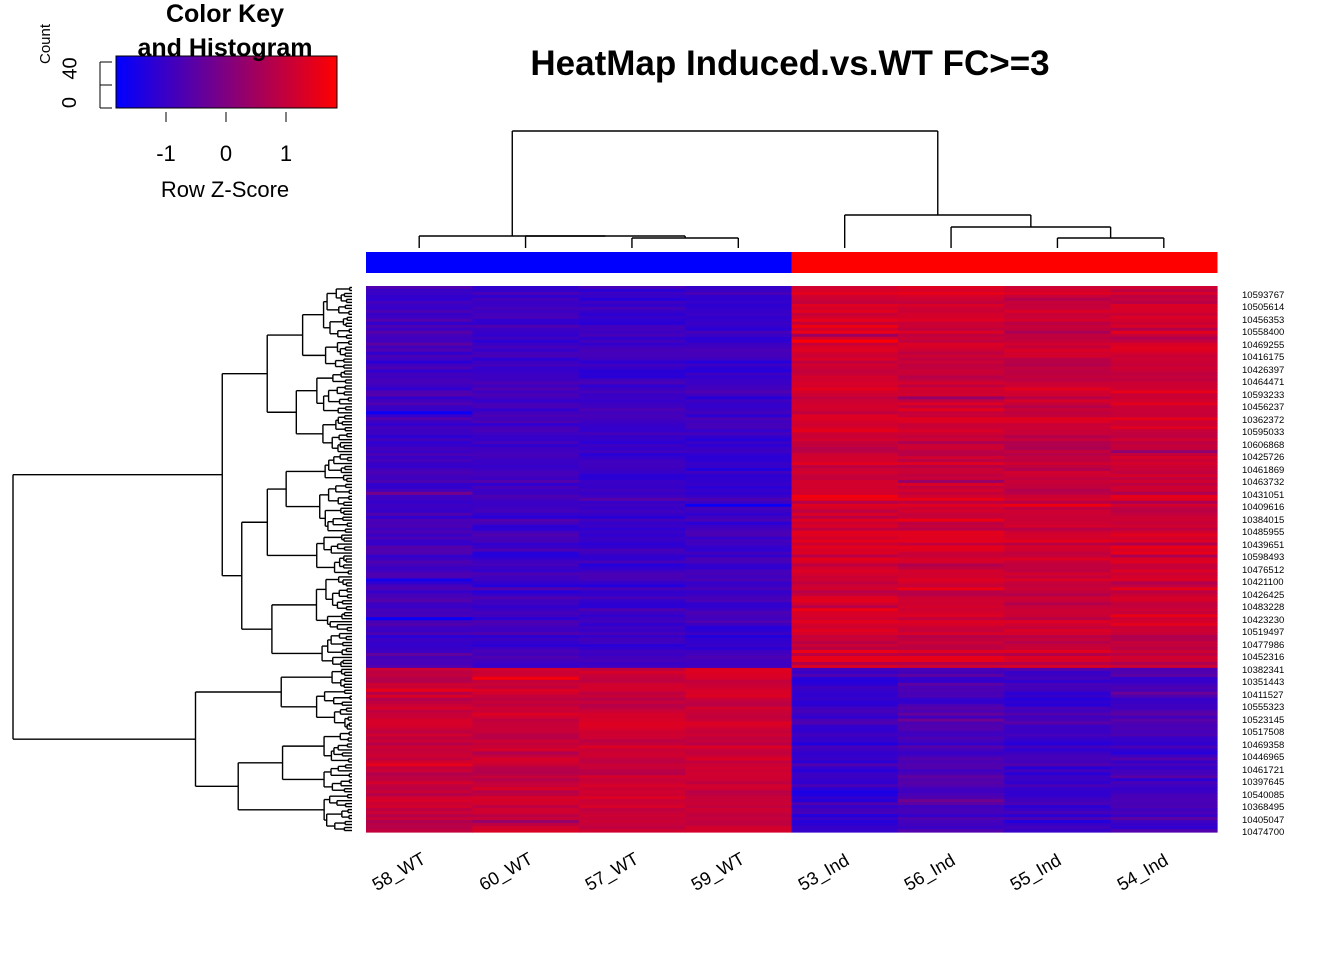 This screenshot has height=965, width=1344. I want to click on row-label: 10397645, so click(1263, 783).